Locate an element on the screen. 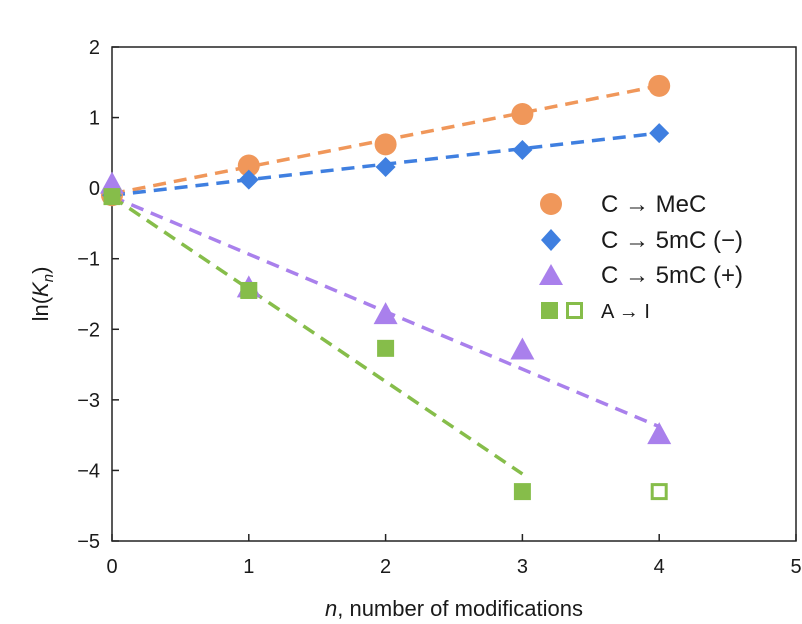  y-tick-label: −3 is located at coordinates (88, 401).